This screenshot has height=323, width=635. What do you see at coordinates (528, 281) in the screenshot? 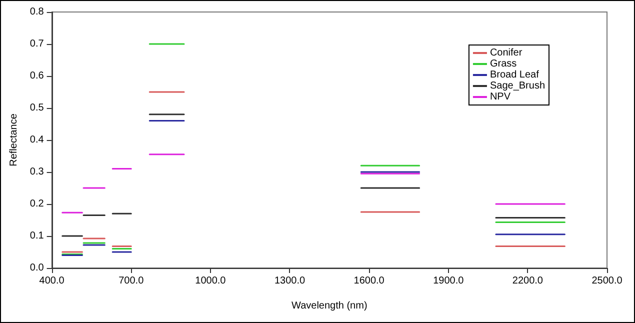
I see `x-tick-label: 2200.0` at bounding box center [528, 281].